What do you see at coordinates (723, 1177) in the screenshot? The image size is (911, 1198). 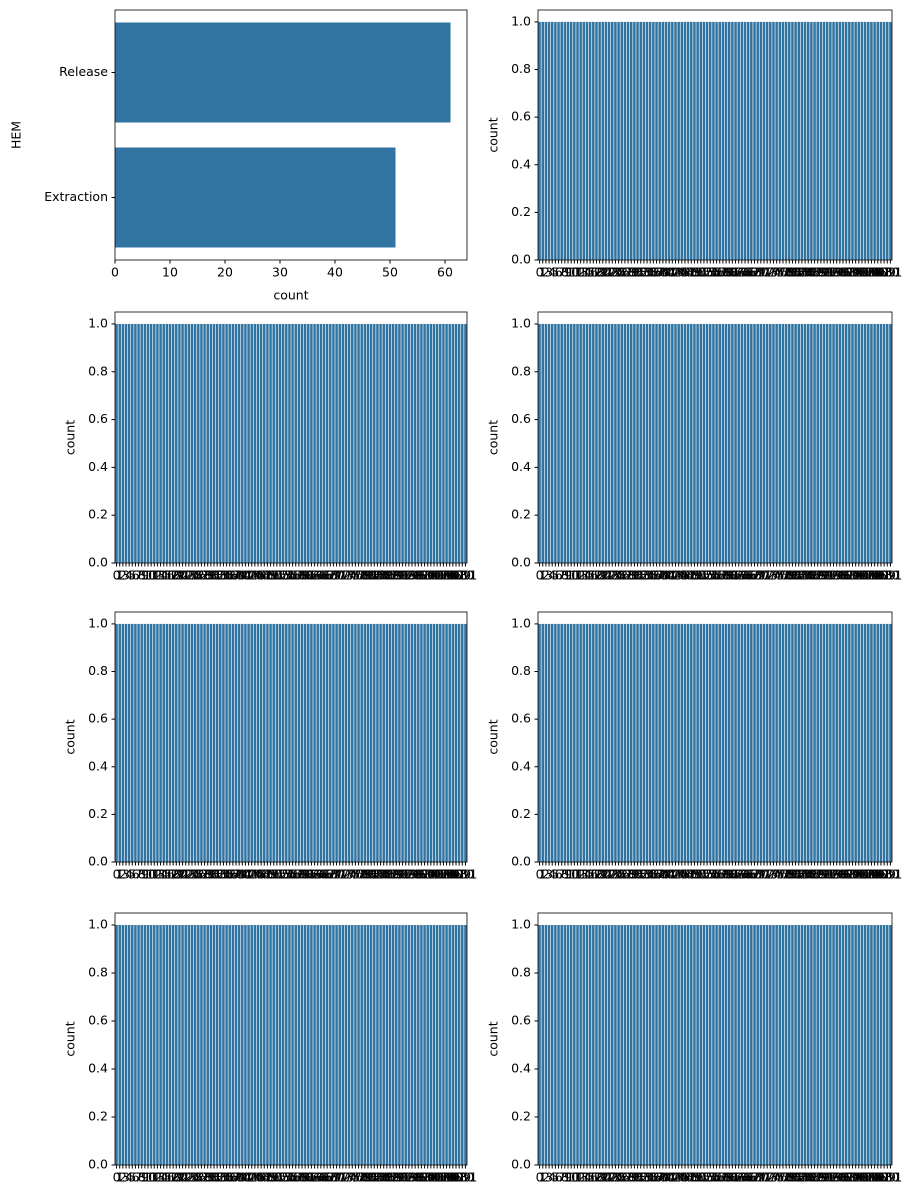 I see `x-tick-label: 58` at bounding box center [723, 1177].